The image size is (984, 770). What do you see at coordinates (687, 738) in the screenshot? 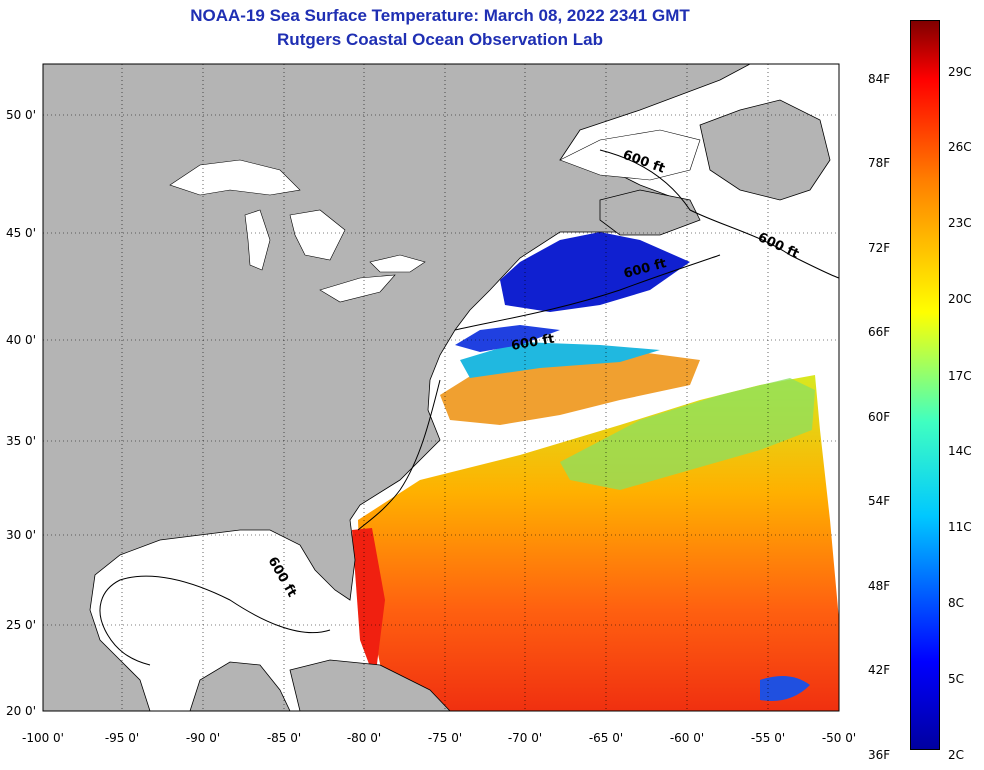
I see `longitude-label: -60 0'` at bounding box center [687, 738].